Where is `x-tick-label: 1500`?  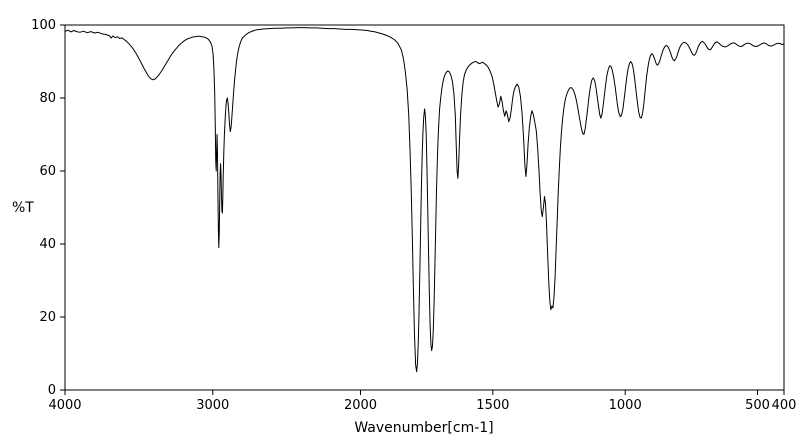
x-tick-label: 1500 is located at coordinates (492, 405).